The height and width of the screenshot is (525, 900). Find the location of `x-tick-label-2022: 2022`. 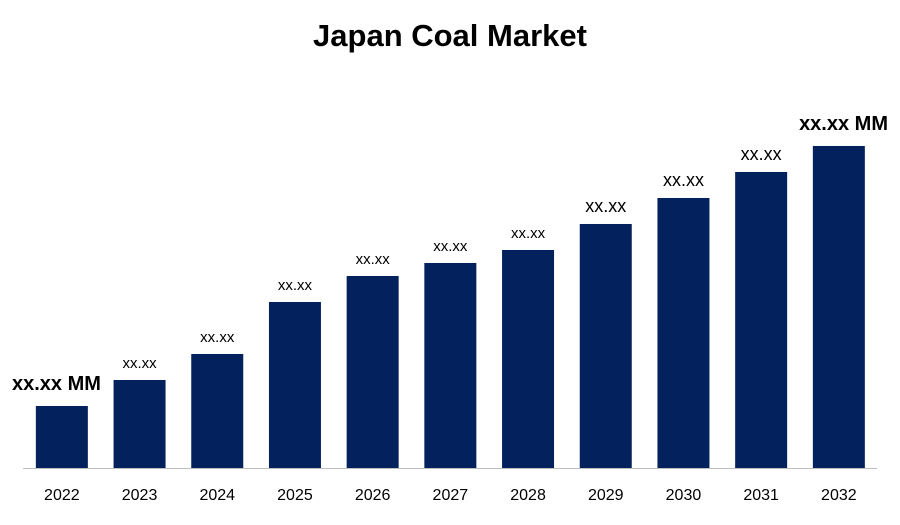

x-tick-label-2022: 2022 is located at coordinates (62, 495).